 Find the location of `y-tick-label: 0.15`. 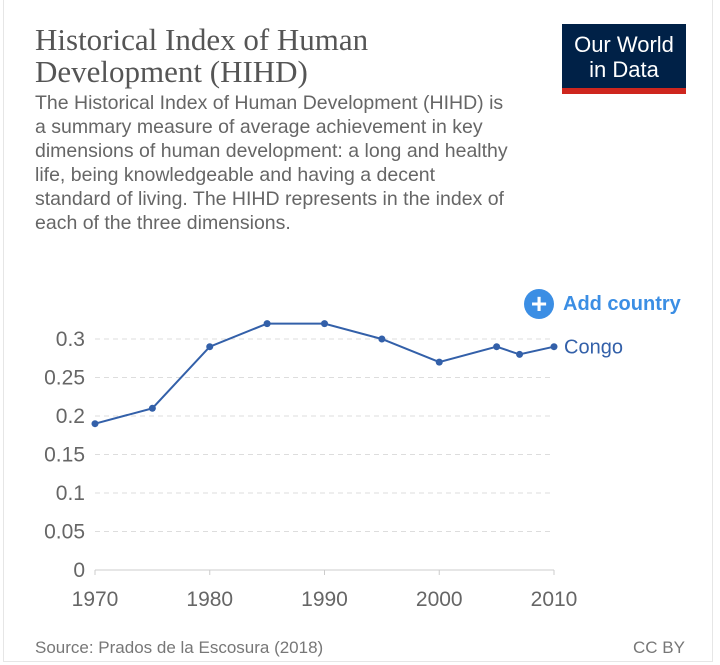

y-tick-label: 0.15 is located at coordinates (64, 455).